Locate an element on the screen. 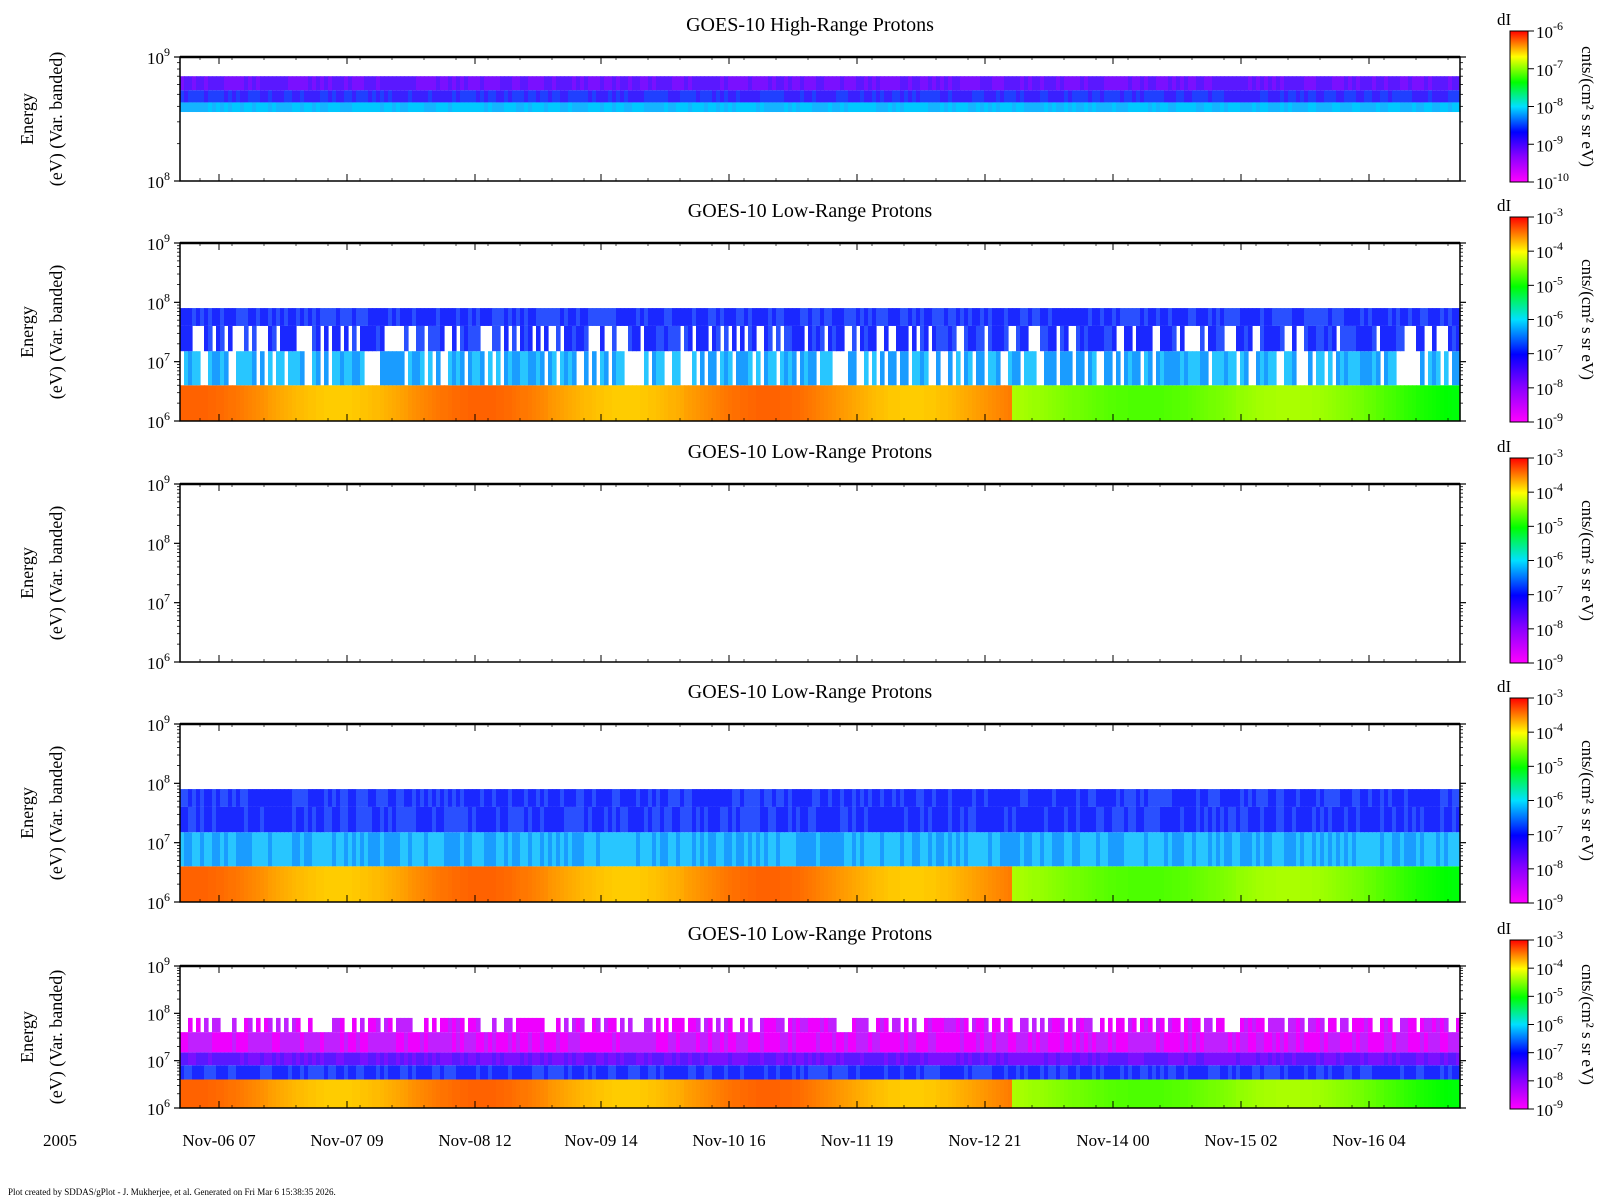 The width and height of the screenshot is (1600, 1200). x-tick-label: Nov-08 12 is located at coordinates (474, 1140).